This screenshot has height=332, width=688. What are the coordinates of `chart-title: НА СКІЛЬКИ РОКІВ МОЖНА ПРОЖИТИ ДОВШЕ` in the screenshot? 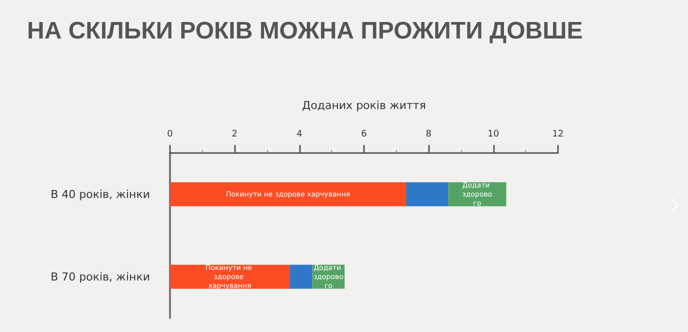 It's located at (305, 31).